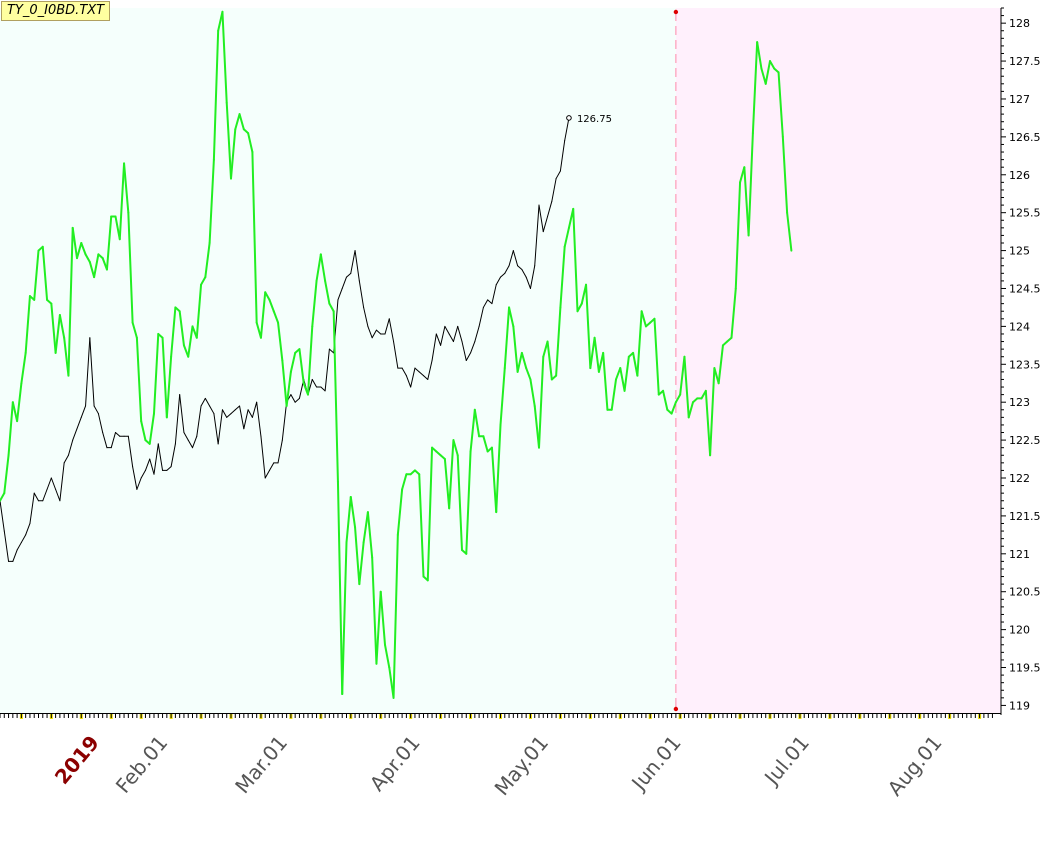  I want to click on divider-top-marker, so click(676, 12).